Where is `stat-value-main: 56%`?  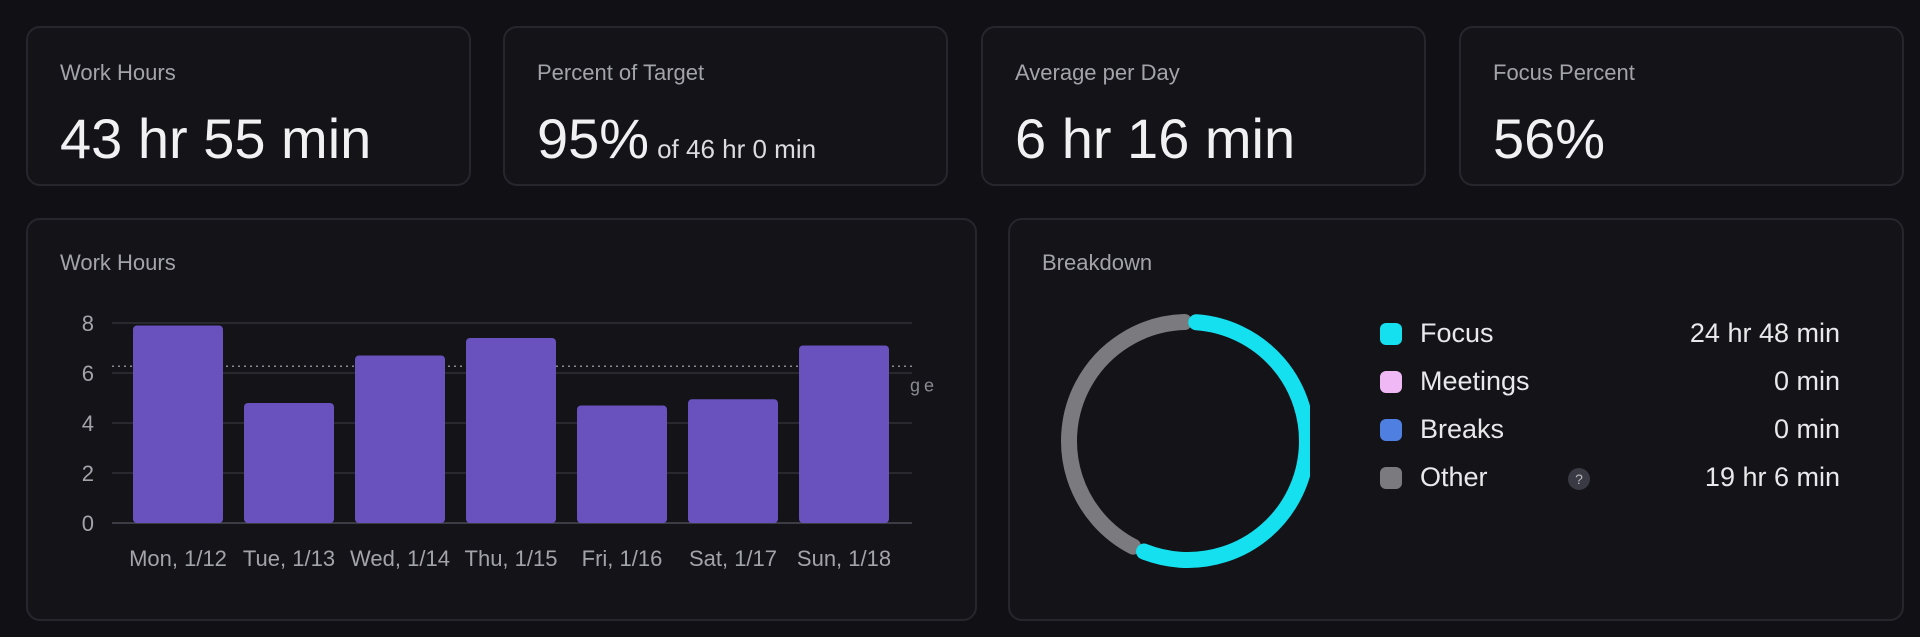 stat-value-main: 56% is located at coordinates (1549, 138).